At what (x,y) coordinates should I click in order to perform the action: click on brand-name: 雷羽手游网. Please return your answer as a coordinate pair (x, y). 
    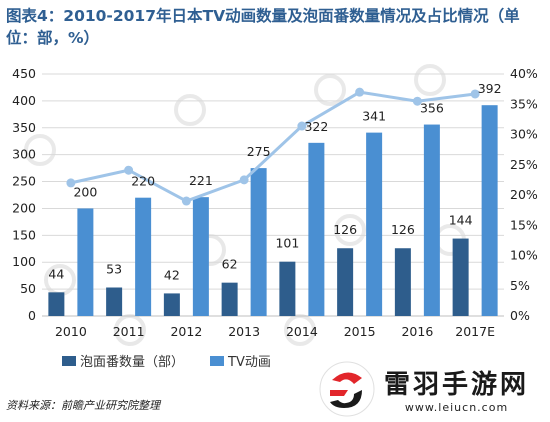
    Looking at the image, I should click on (457, 385).